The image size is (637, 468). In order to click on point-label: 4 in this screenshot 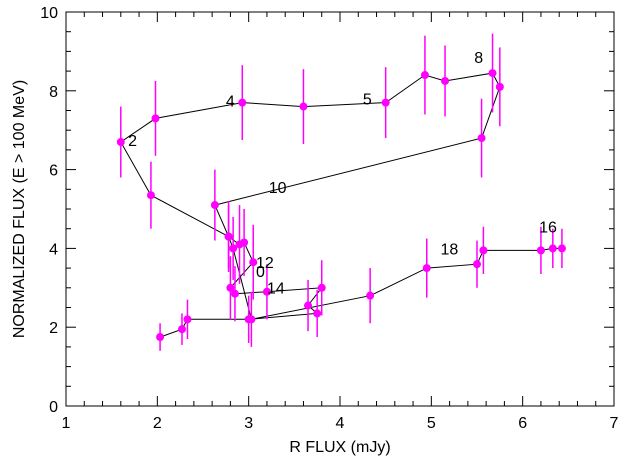, I will do `click(230, 102)`.